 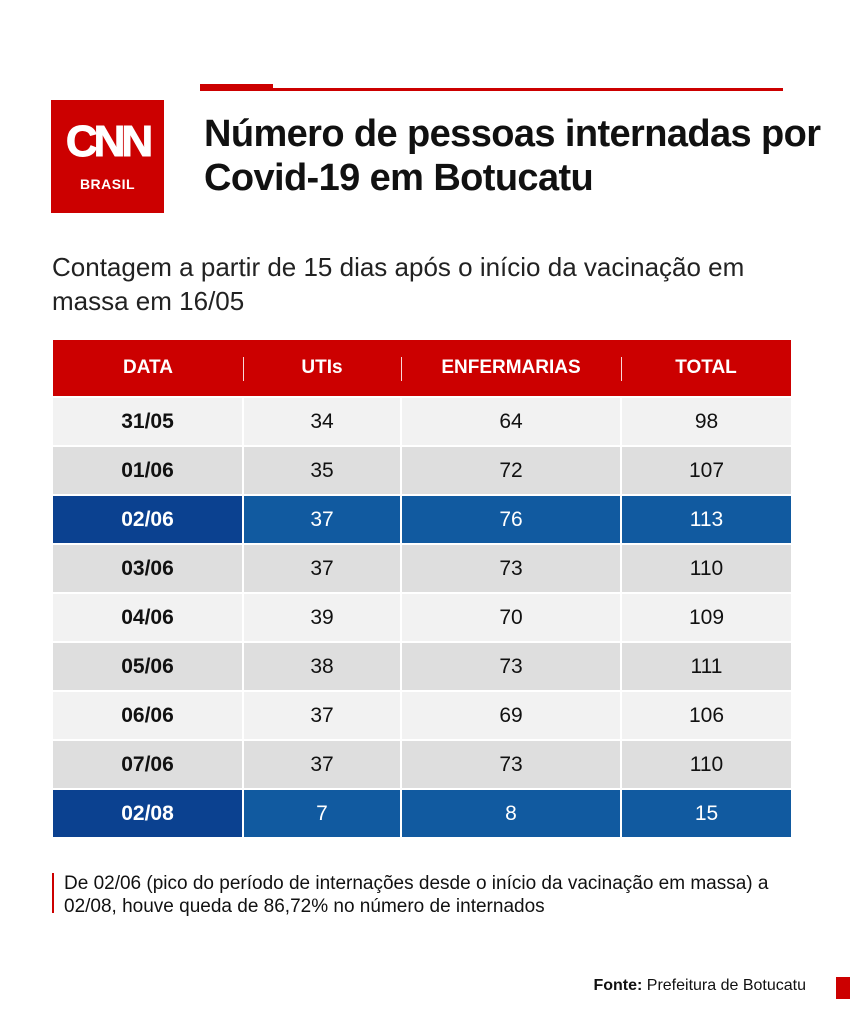 I want to click on table-row: 02/06 37 76 113, so click(x=422, y=519).